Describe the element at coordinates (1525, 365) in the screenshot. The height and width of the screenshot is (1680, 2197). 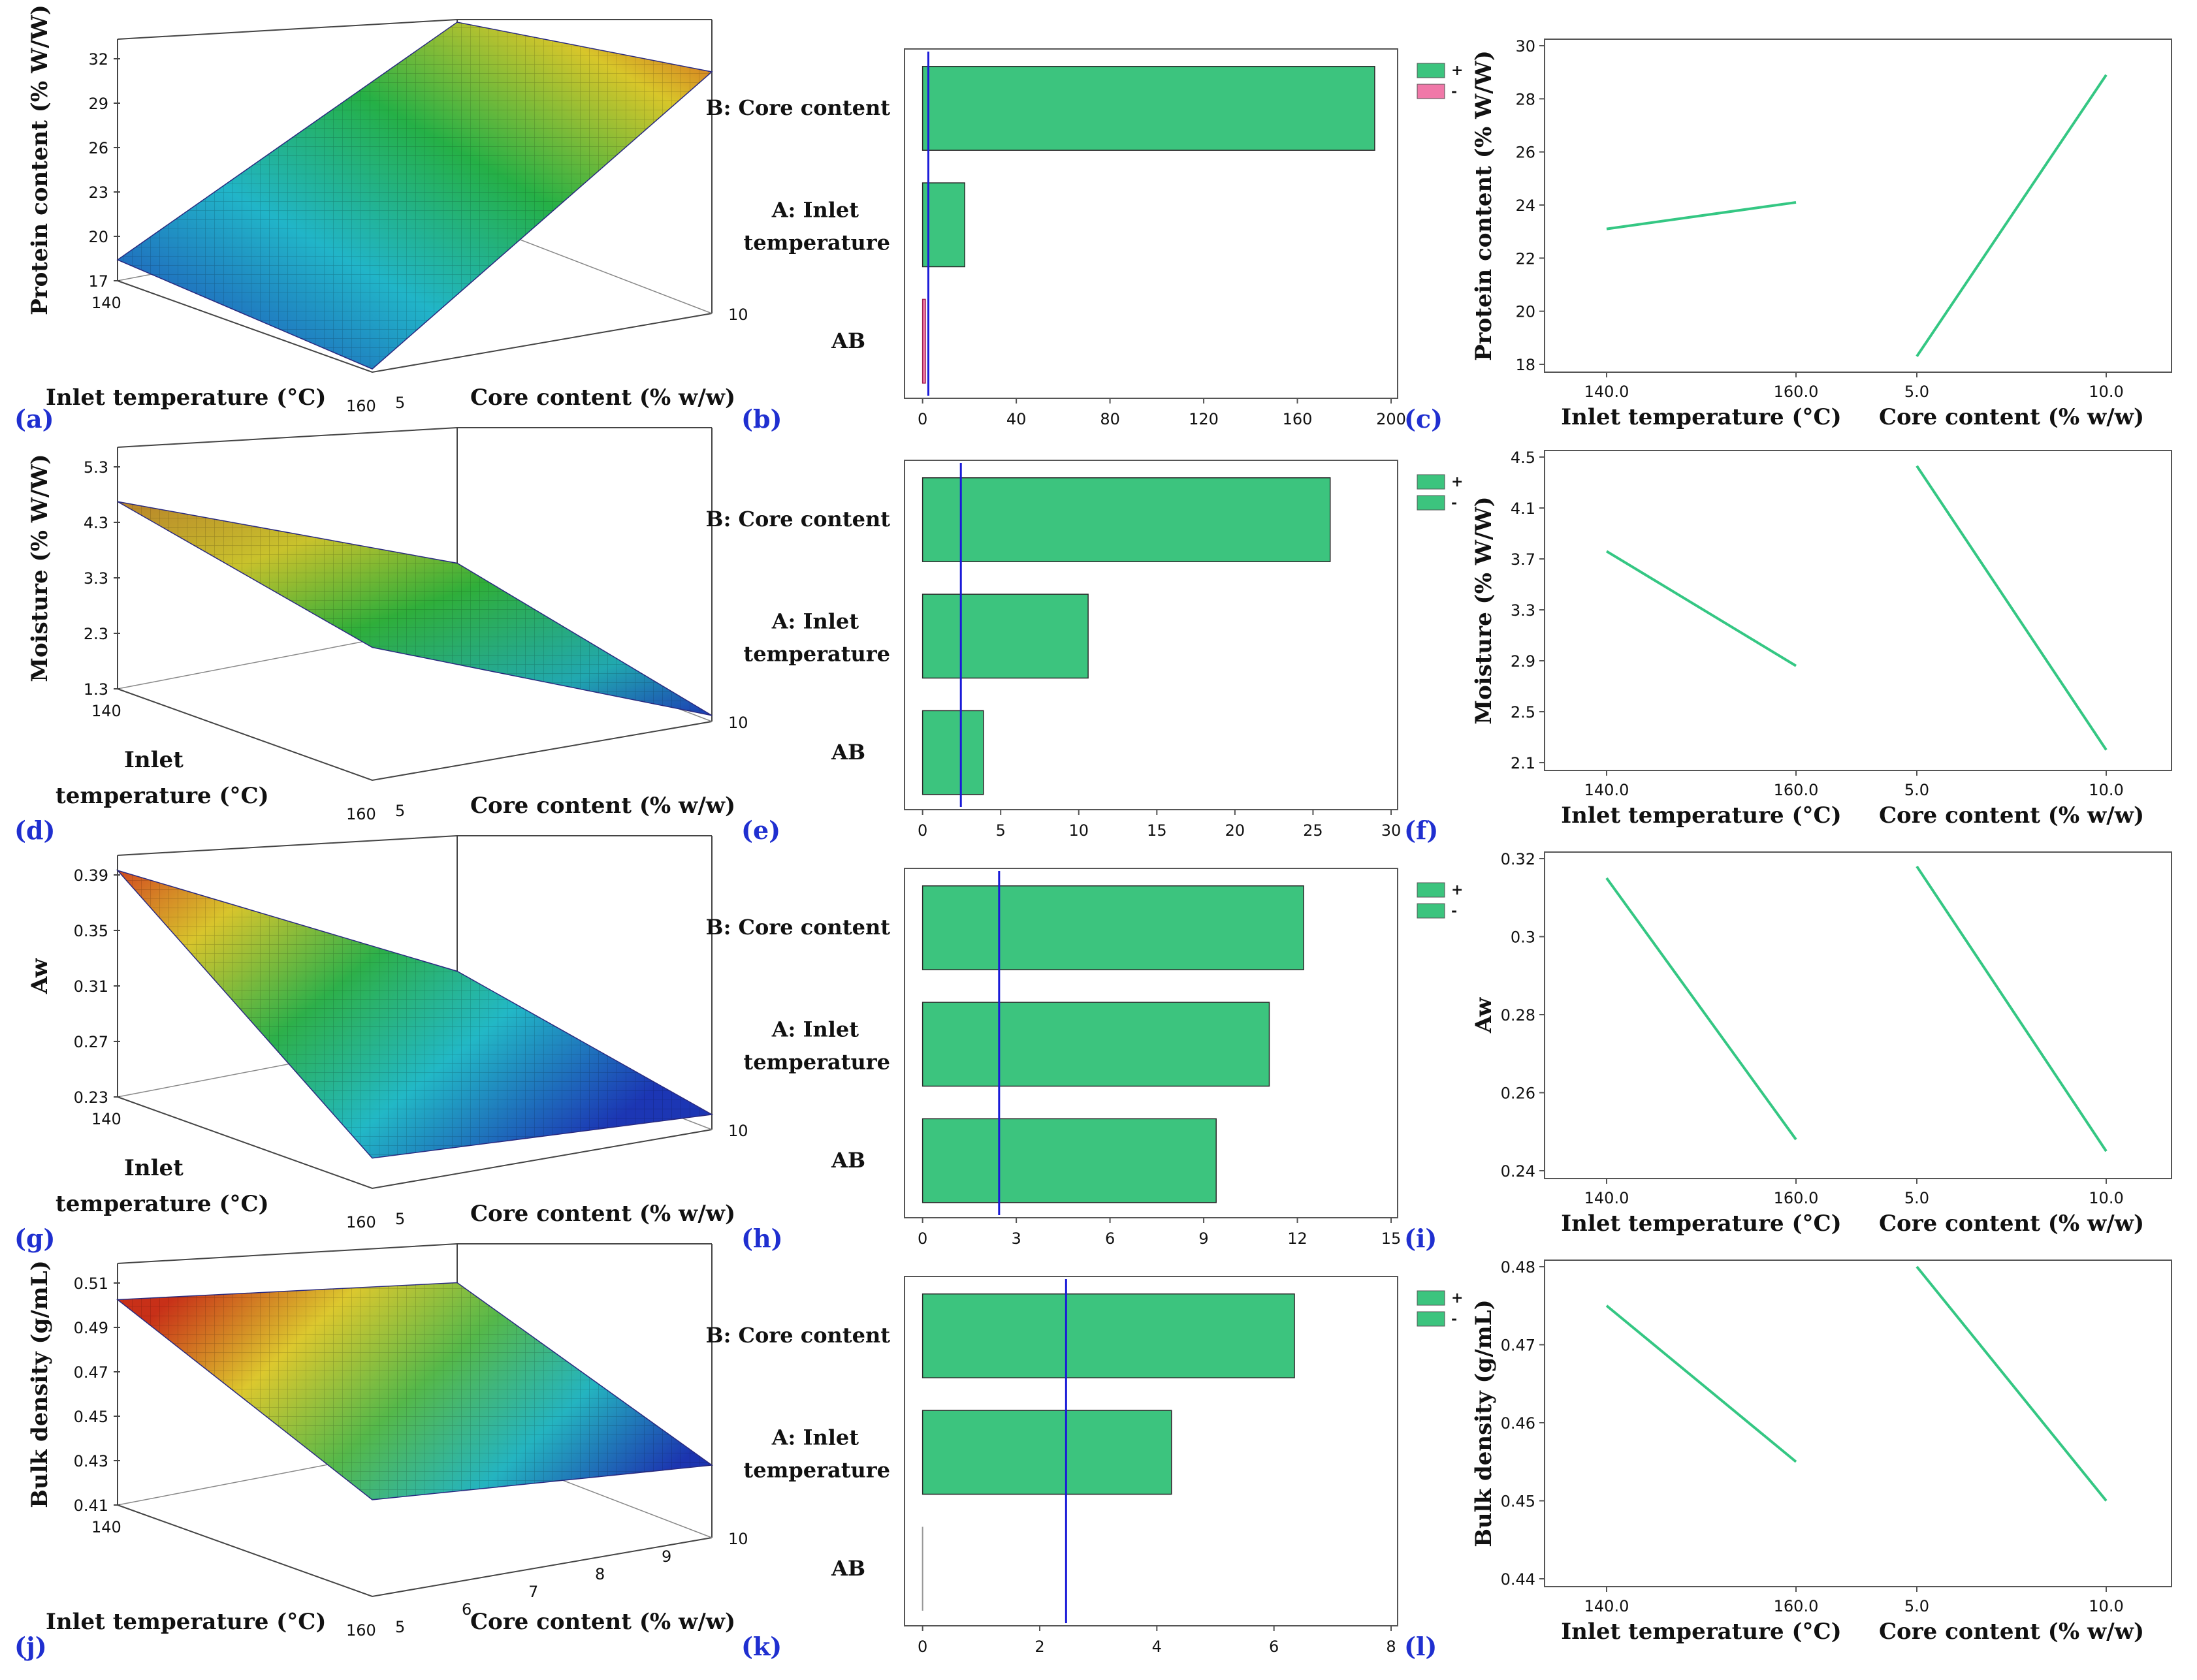
I see `y-tick-label: 18` at that location.